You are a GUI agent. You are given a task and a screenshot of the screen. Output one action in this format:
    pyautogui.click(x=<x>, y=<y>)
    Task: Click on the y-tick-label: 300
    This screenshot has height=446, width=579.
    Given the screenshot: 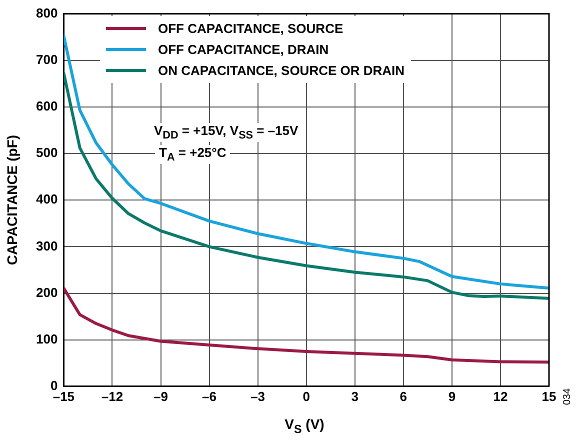 What is the action you would take?
    pyautogui.click(x=47, y=246)
    